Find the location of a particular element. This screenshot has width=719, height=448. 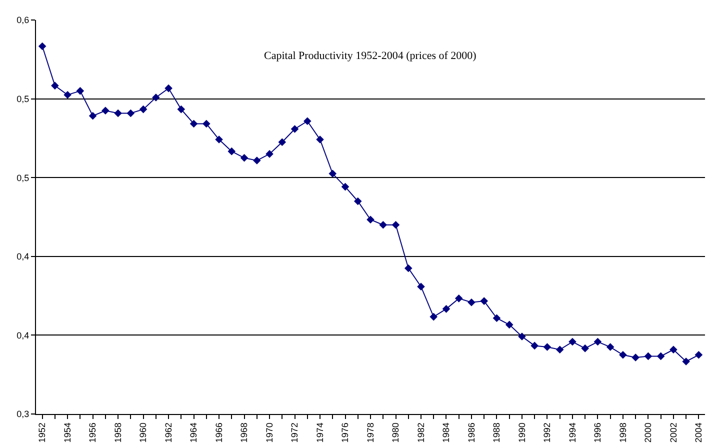

x-tick-label: 1996 is located at coordinates (597, 432).